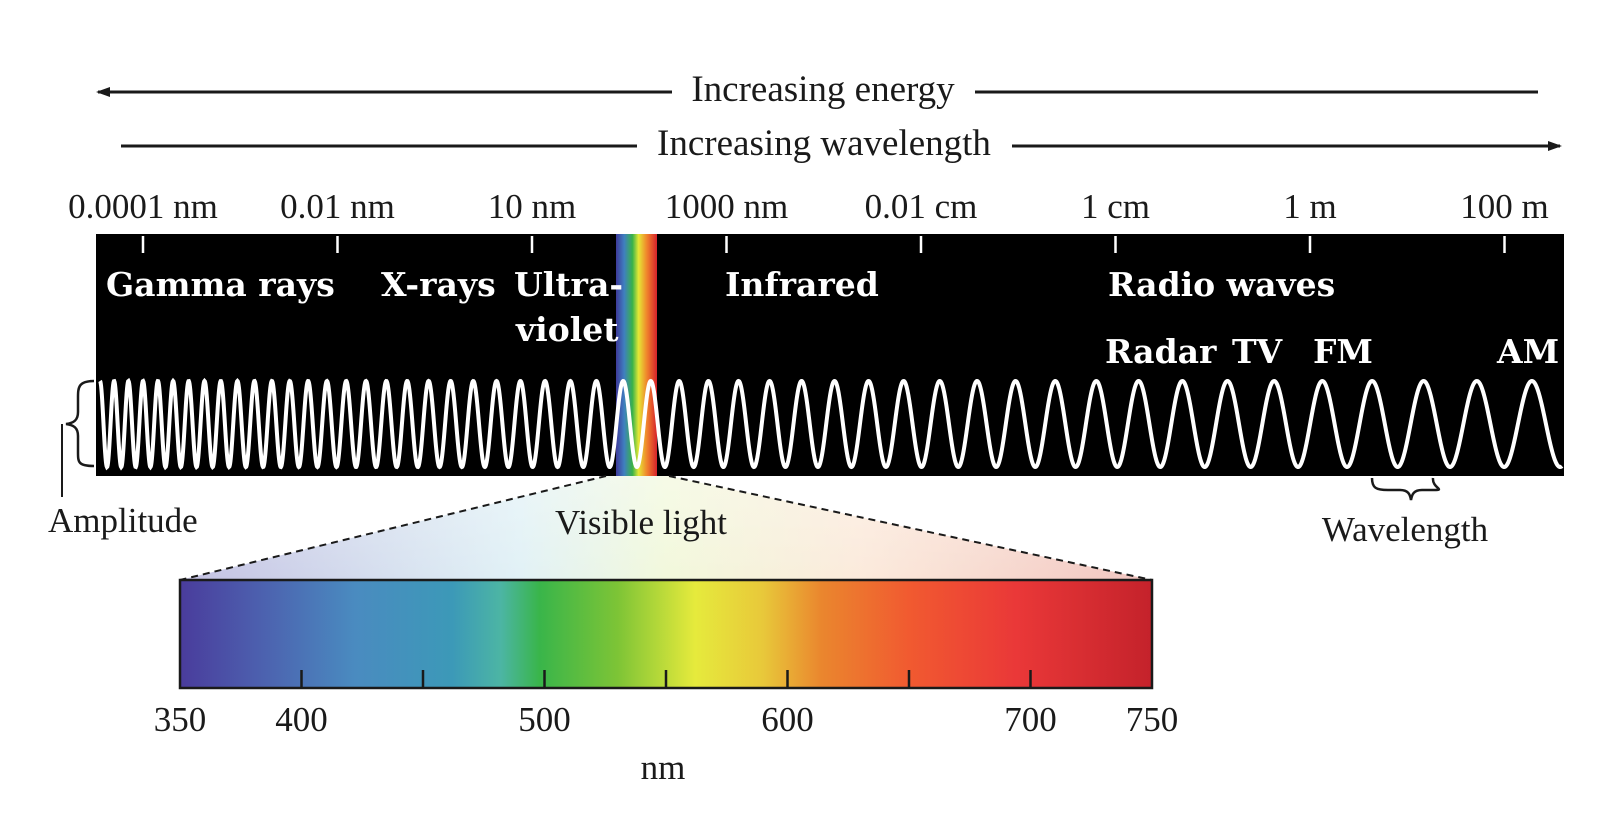 The width and height of the screenshot is (1622, 827). What do you see at coordinates (78, 438) in the screenshot?
I see `amplitude-brace` at bounding box center [78, 438].